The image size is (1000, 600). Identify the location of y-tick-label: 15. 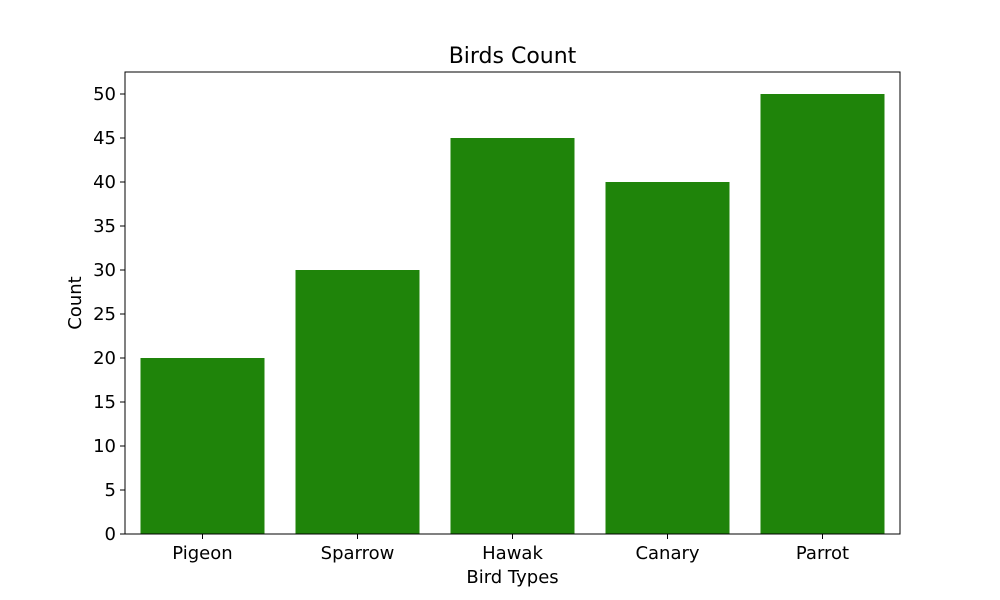
(104, 402).